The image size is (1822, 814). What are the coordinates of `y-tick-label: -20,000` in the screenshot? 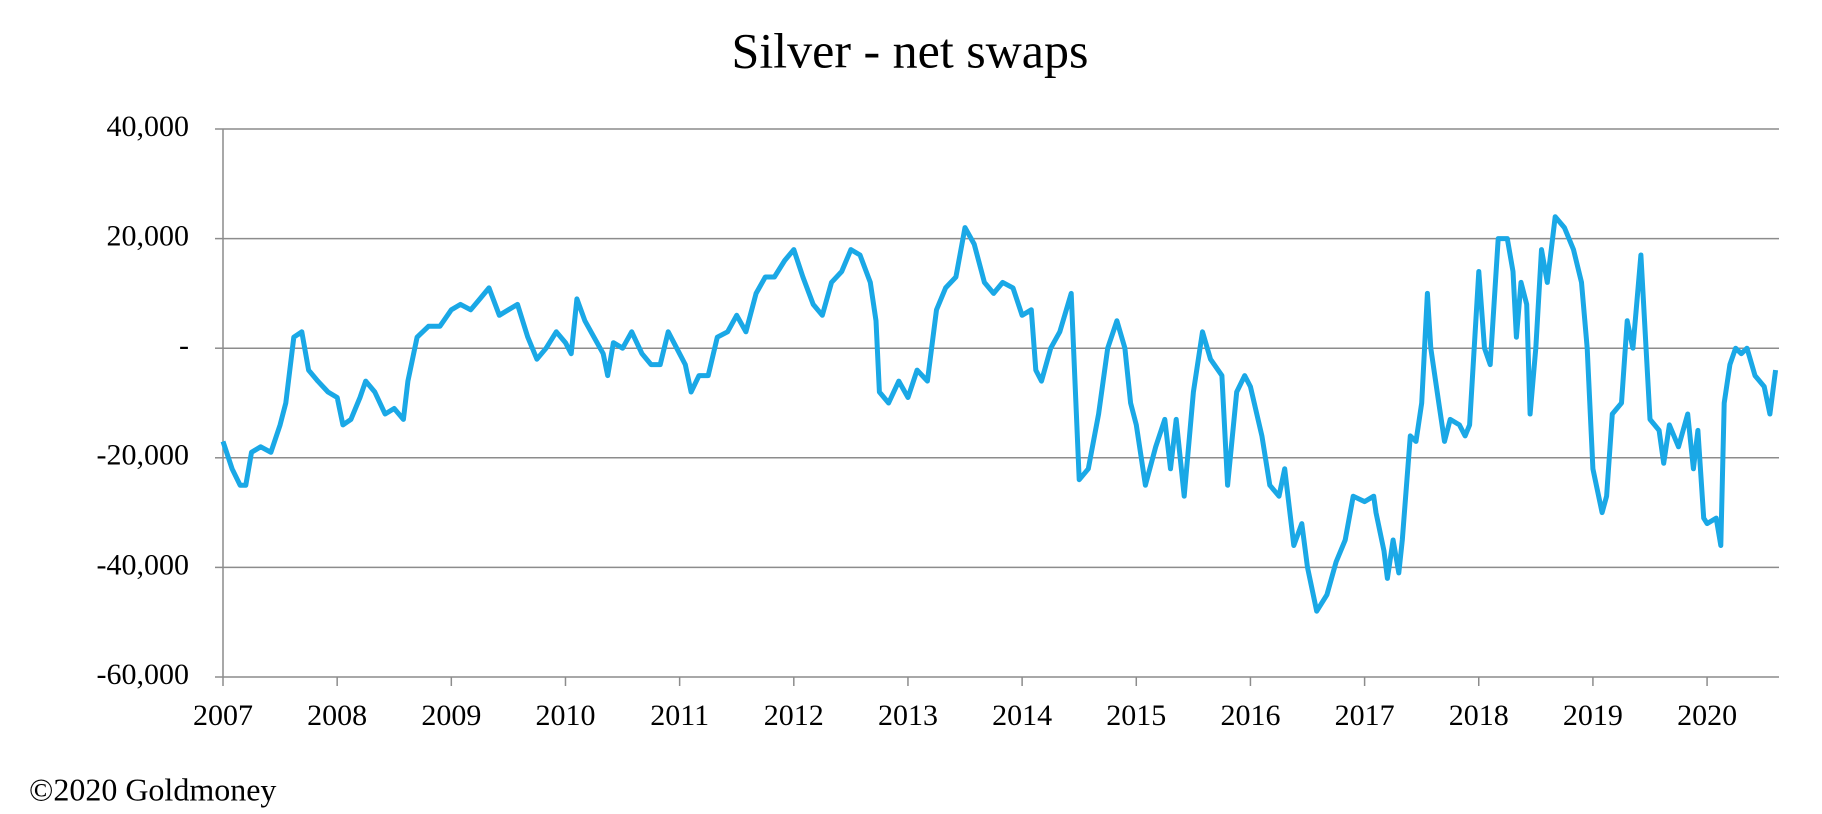 It's located at (143, 455).